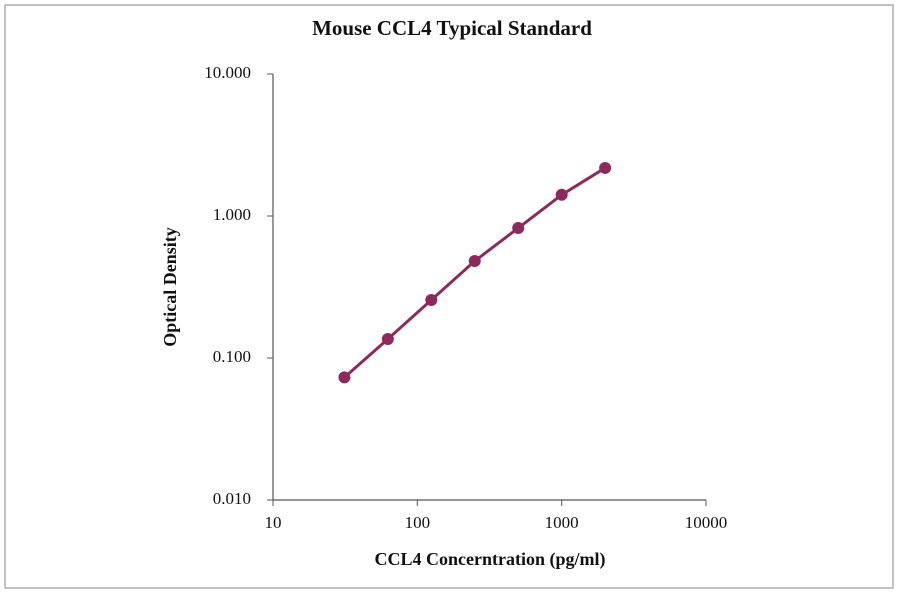  Describe the element at coordinates (418, 522) in the screenshot. I see `x-tick-label: 100` at that location.